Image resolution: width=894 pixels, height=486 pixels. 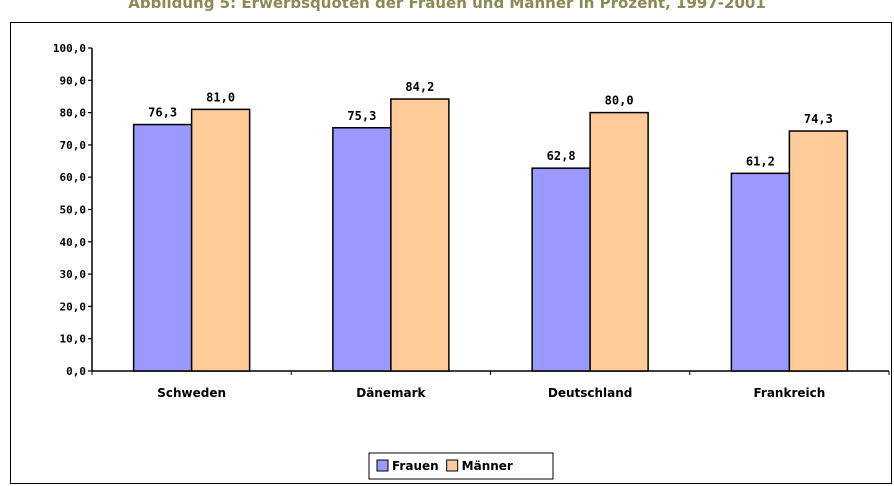 I want to click on bar-männer-2, so click(x=619, y=241).